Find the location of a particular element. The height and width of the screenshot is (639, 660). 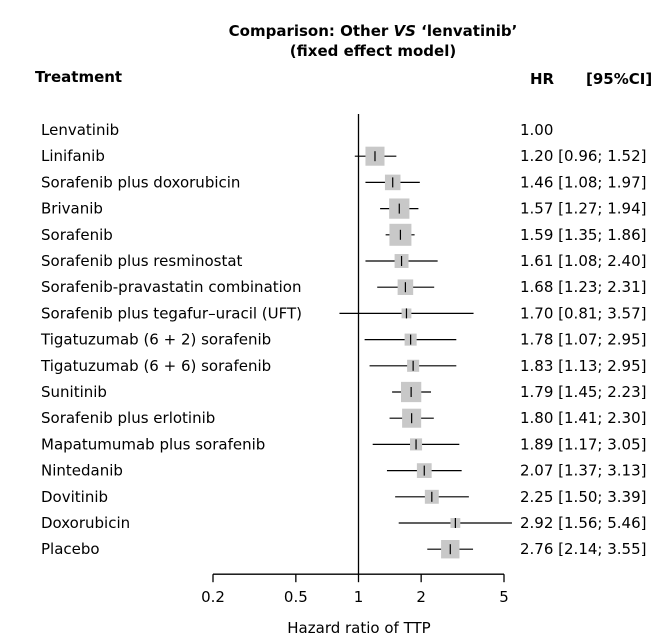

chart-title-line1: Comparison: Other VS ‘lenvatinib’ is located at coordinates (373, 31).